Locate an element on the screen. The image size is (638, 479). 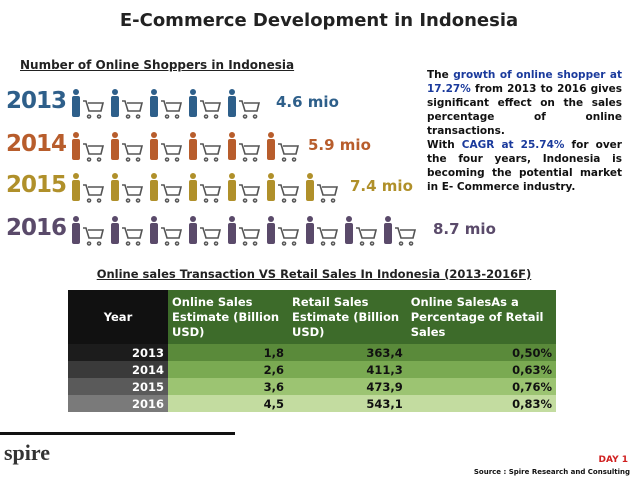
table-cell: 1,8 is located at coordinates (228, 352).